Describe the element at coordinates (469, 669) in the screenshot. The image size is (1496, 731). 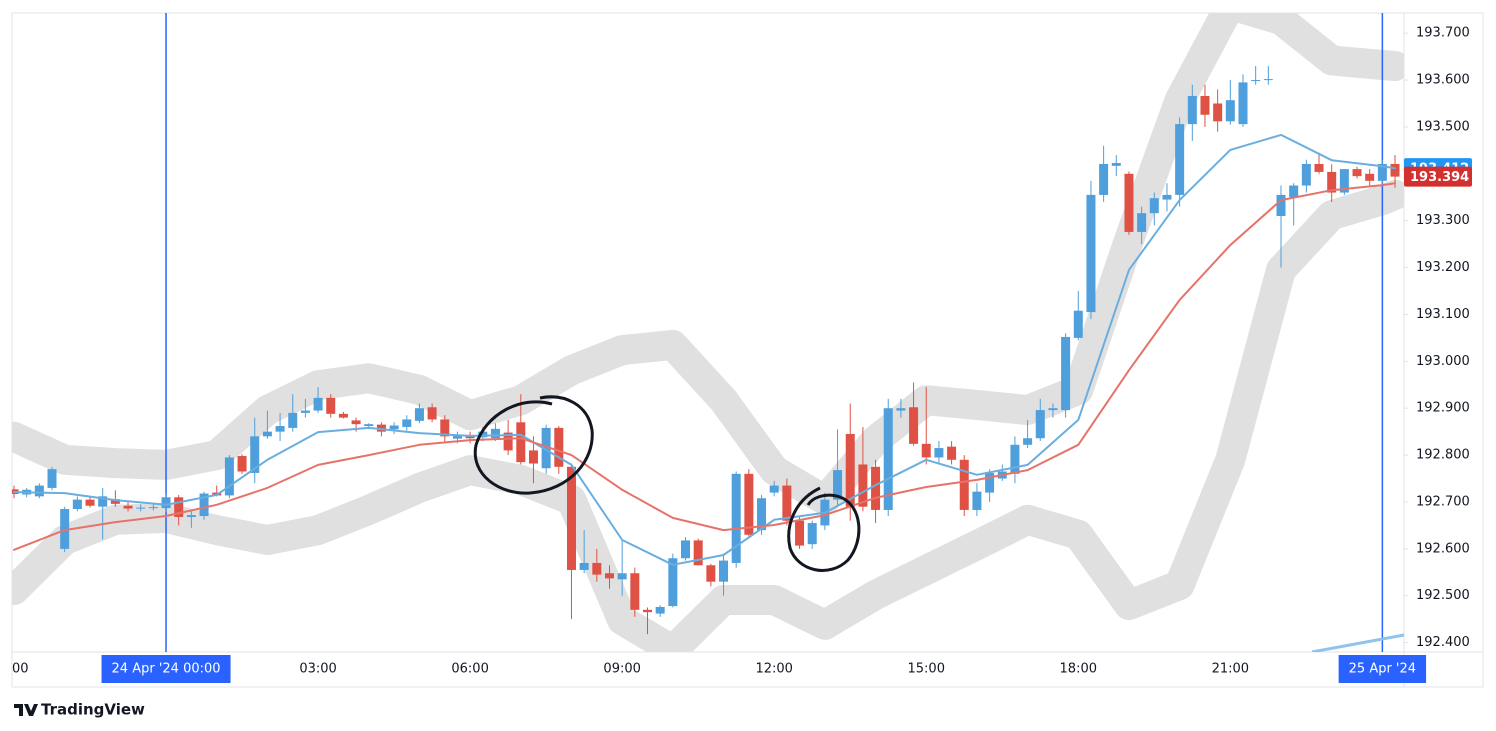
I see `x-tick-label: 06:00` at that location.